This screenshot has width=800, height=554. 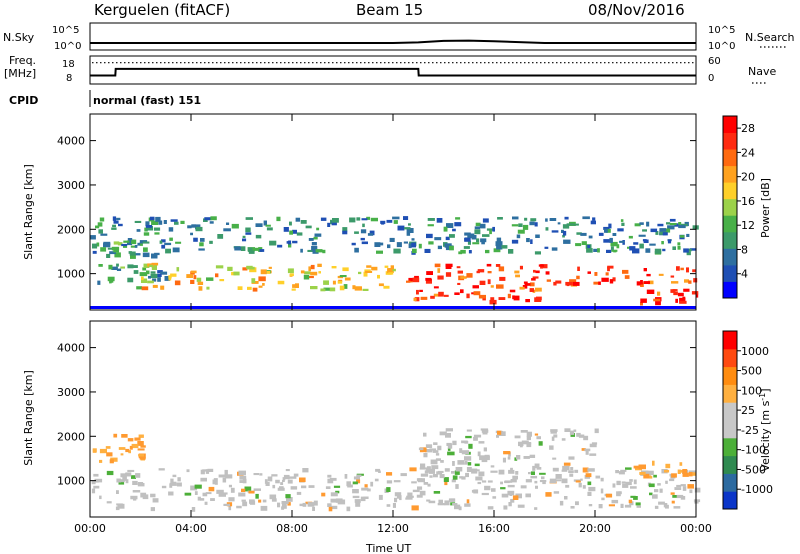 What do you see at coordinates (753, 450) in the screenshot?
I see `colorbar-tick-label: -100` at bounding box center [753, 450].